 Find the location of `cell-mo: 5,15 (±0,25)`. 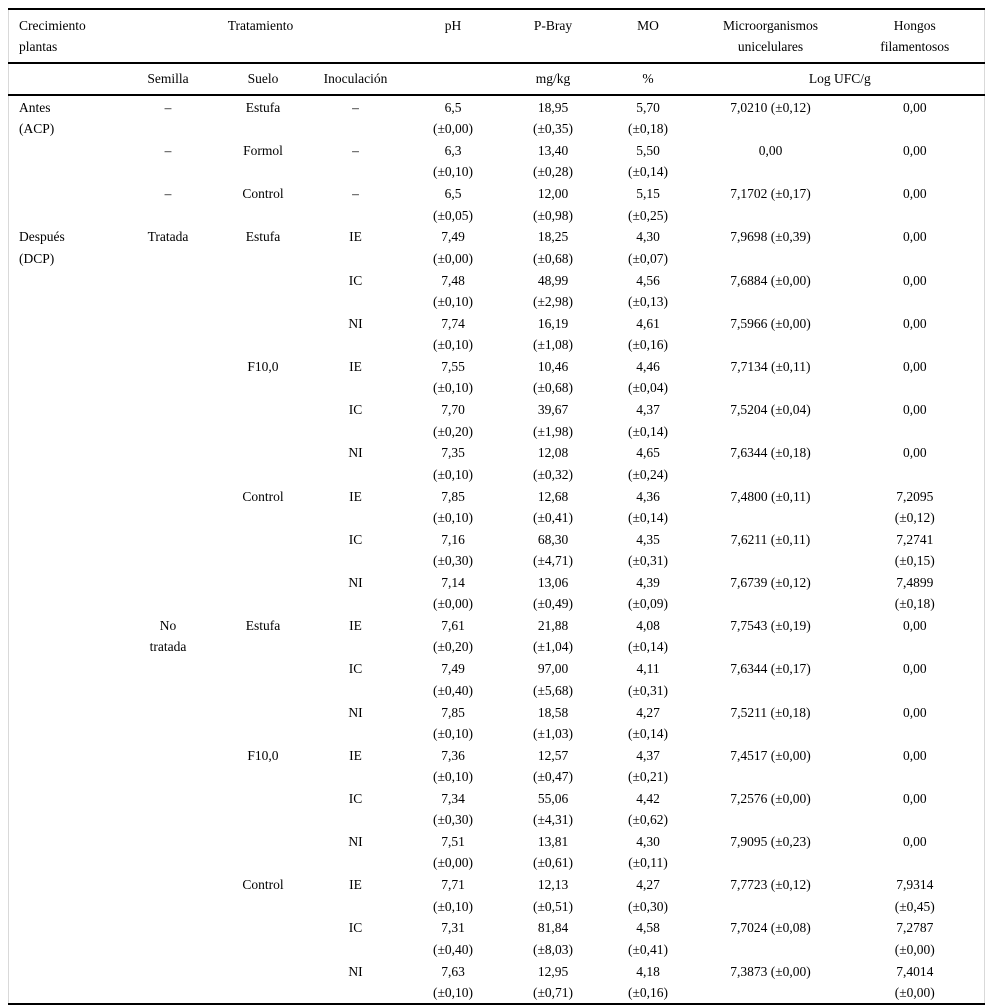

cell-mo: 5,15 (±0,25) is located at coordinates (648, 204).